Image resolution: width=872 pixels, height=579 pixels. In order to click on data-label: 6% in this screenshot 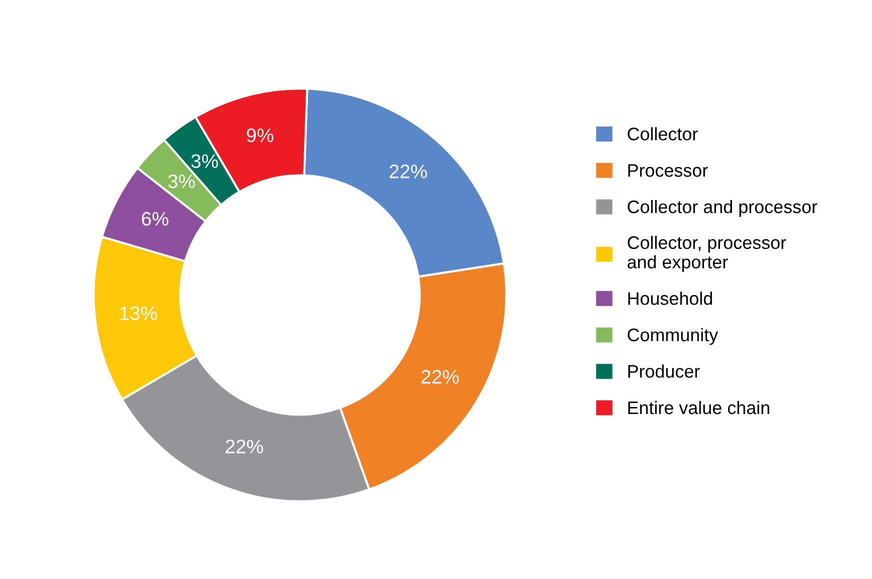, I will do `click(155, 219)`.